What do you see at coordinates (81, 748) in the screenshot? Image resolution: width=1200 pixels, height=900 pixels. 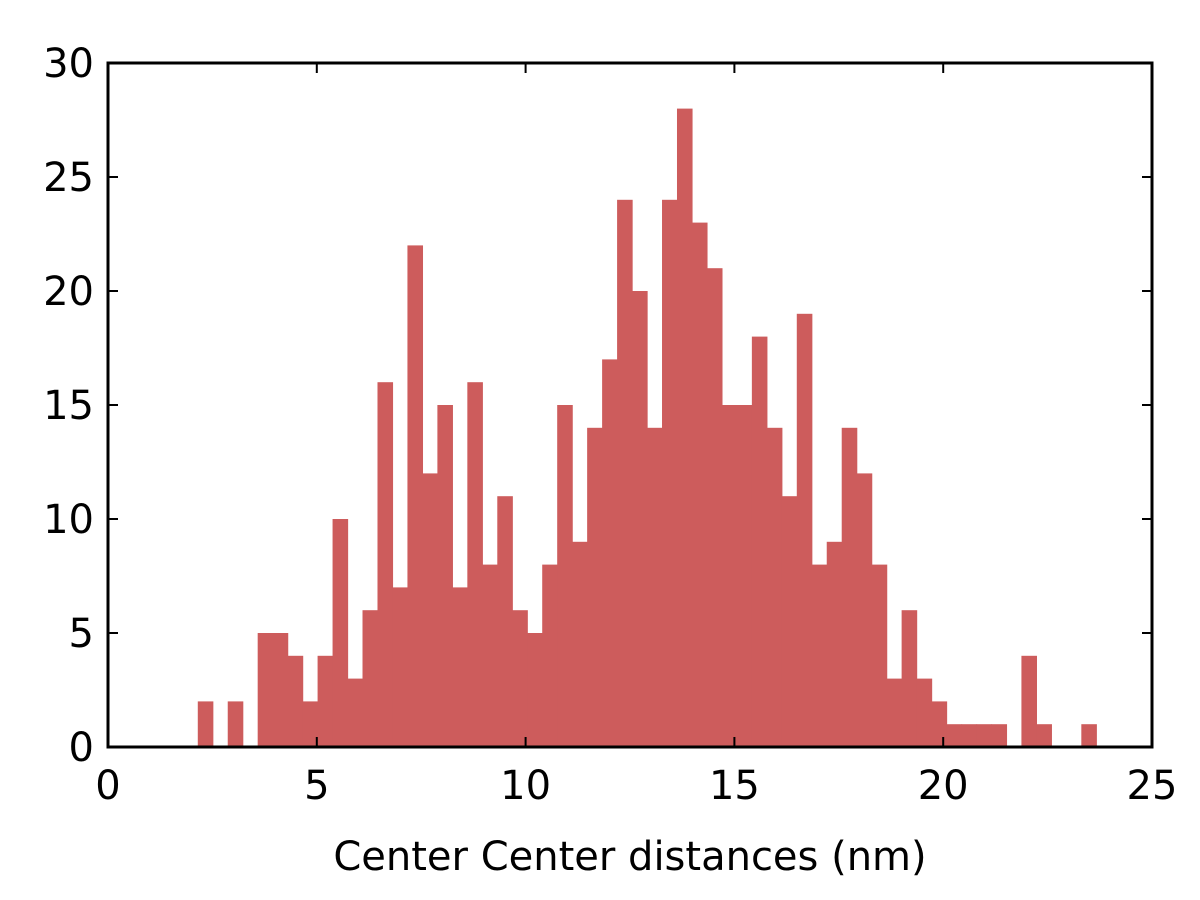 I see `y-tick-label: 0` at bounding box center [81, 748].